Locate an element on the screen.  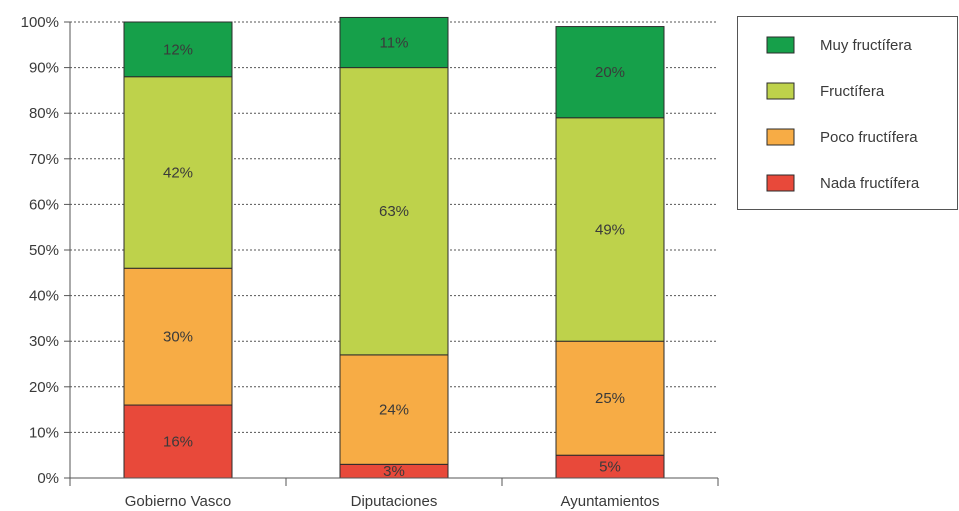
bar-segment-fructifera-diputaciones is located at coordinates (394, 211).